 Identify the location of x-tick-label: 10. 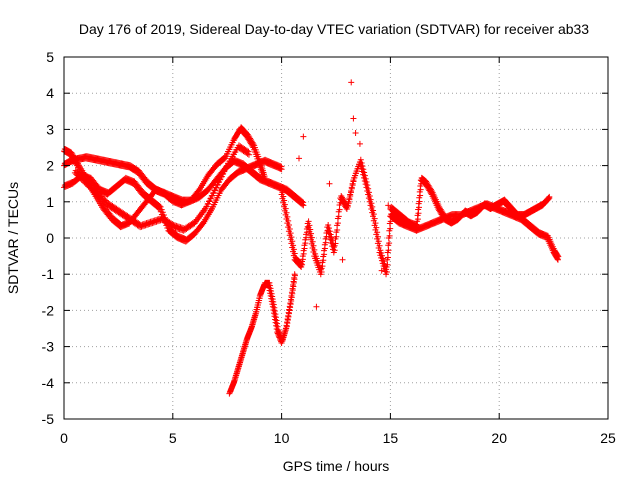
(282, 438).